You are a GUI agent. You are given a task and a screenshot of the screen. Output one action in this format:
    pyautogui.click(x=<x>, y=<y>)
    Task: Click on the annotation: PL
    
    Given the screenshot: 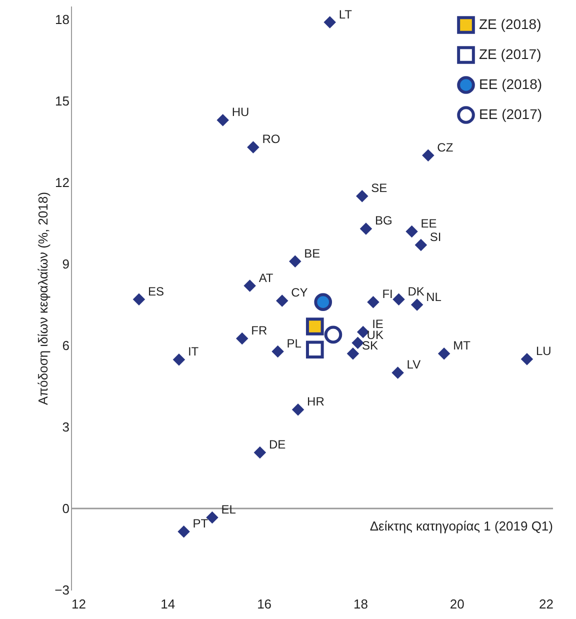 What is the action you would take?
    pyautogui.click(x=294, y=343)
    